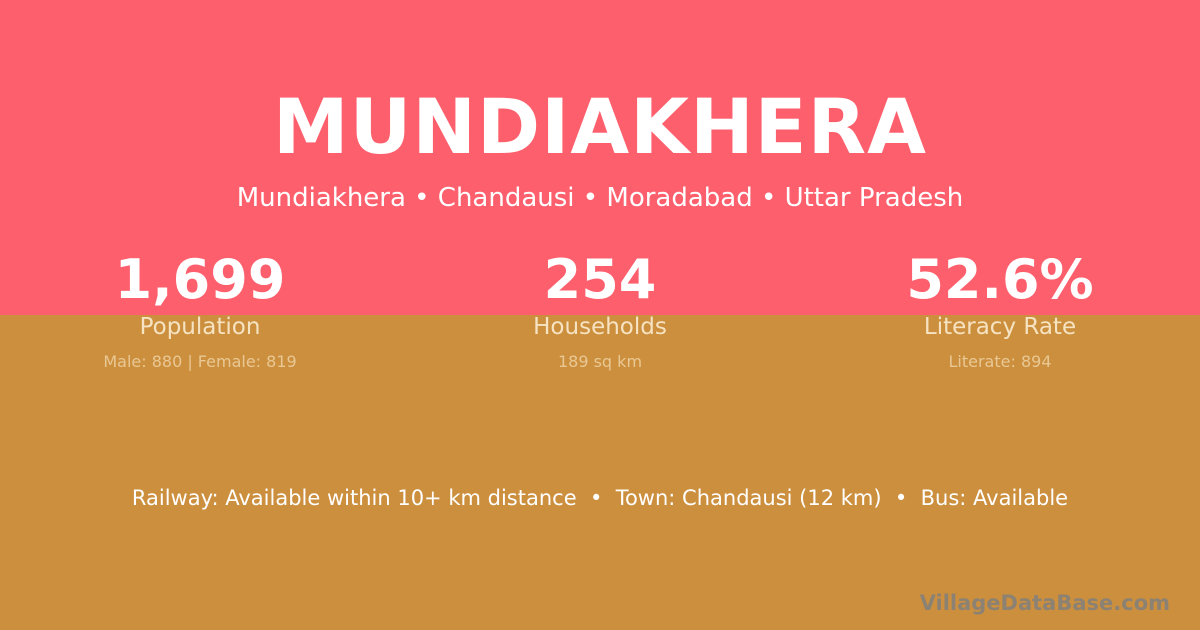 The image size is (1200, 630). I want to click on stat-literacy: 52.6% Literacy Rate Literate: 894, so click(1000, 309).